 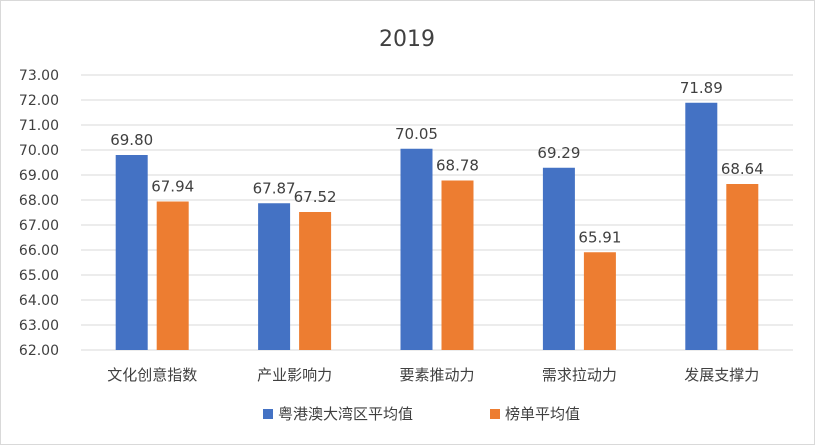 What do you see at coordinates (315, 197) in the screenshot?
I see `data-label: 67.52` at bounding box center [315, 197].